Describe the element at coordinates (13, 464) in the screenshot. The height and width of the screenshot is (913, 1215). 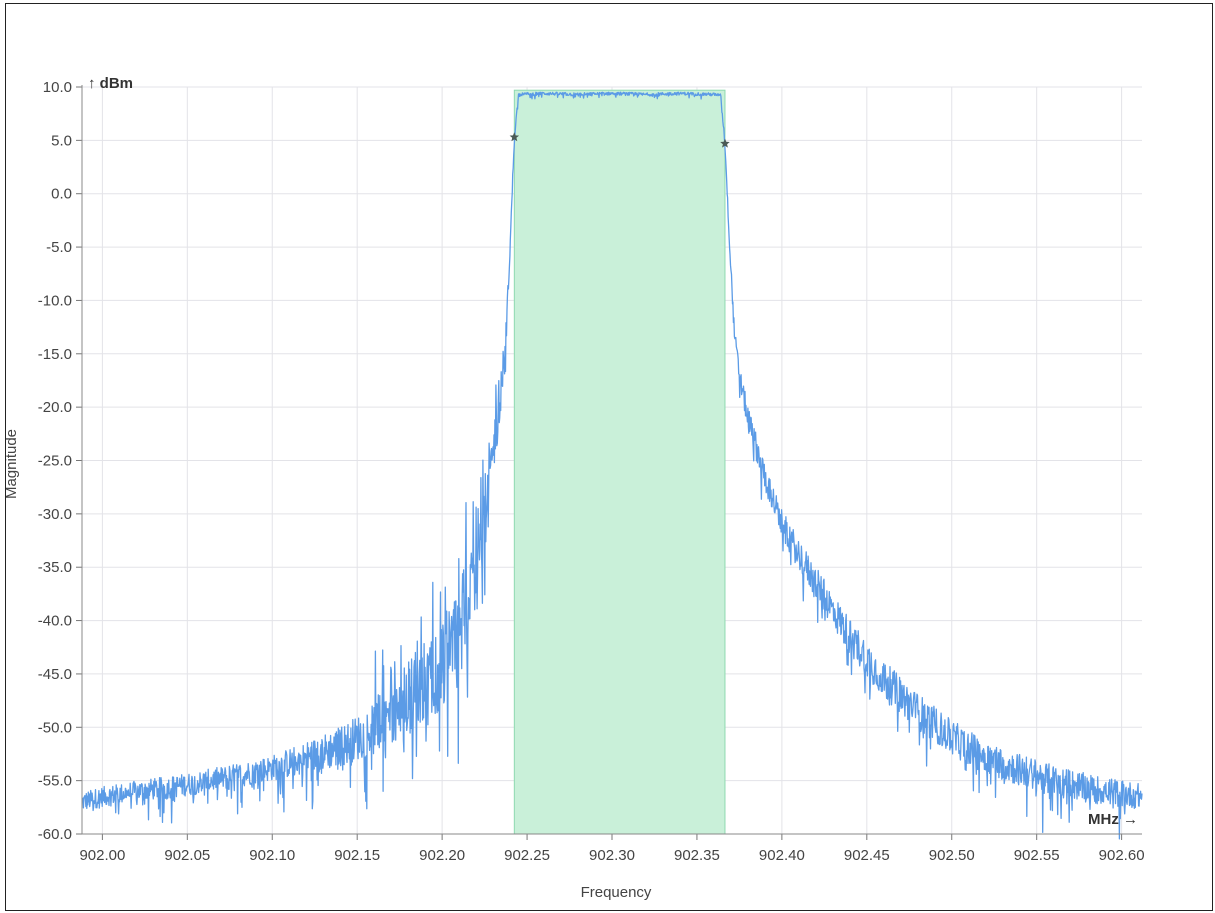
I see `y-axis-title: Magnitude` at that location.